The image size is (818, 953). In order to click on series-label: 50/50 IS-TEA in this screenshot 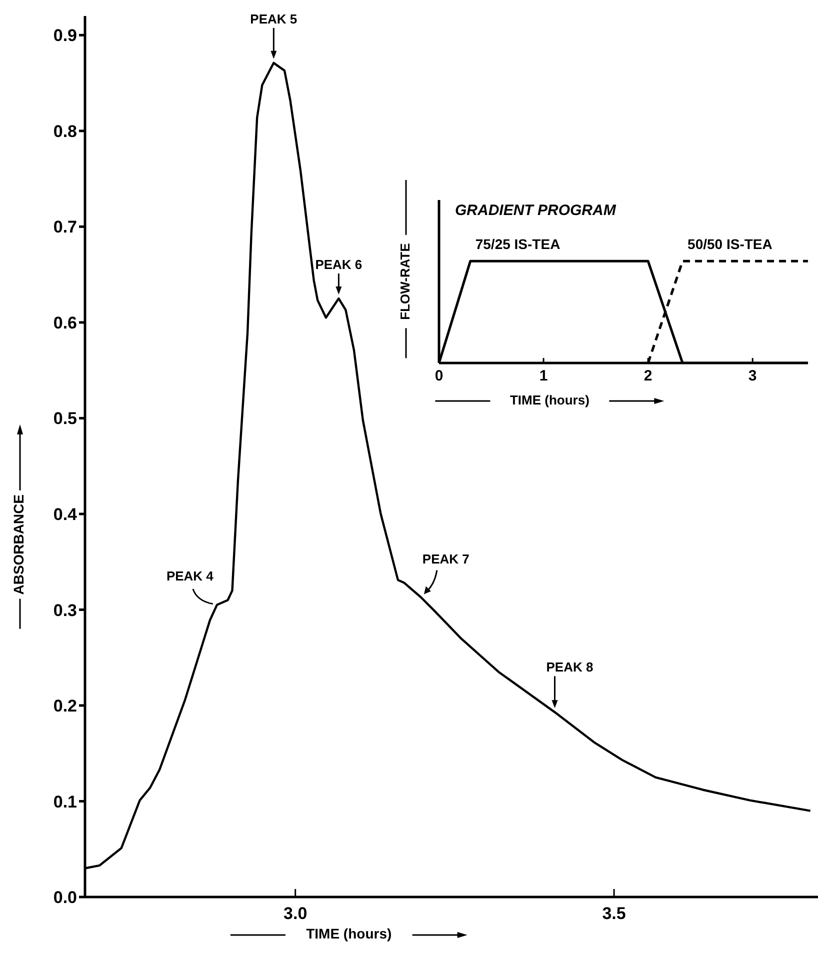, I will do `click(730, 244)`.